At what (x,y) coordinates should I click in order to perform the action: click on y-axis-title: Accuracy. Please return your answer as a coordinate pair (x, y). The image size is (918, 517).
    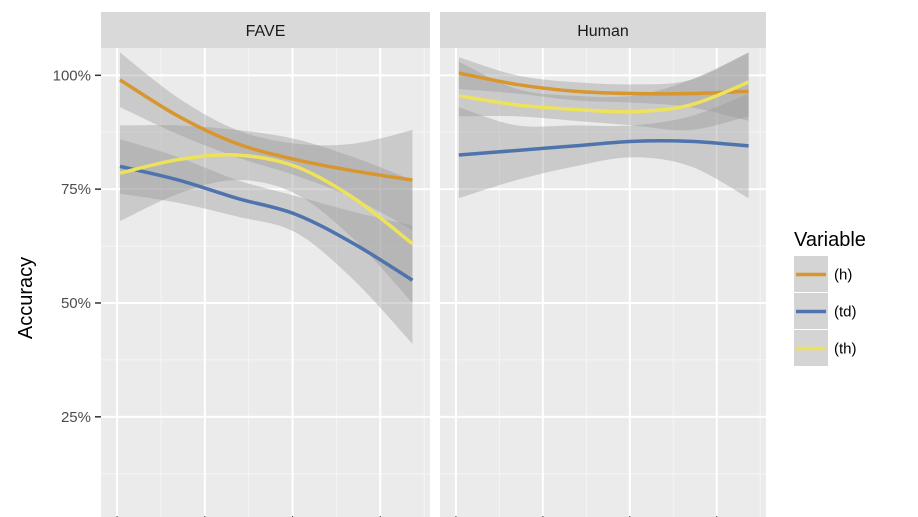
    Looking at the image, I should click on (26, 298).